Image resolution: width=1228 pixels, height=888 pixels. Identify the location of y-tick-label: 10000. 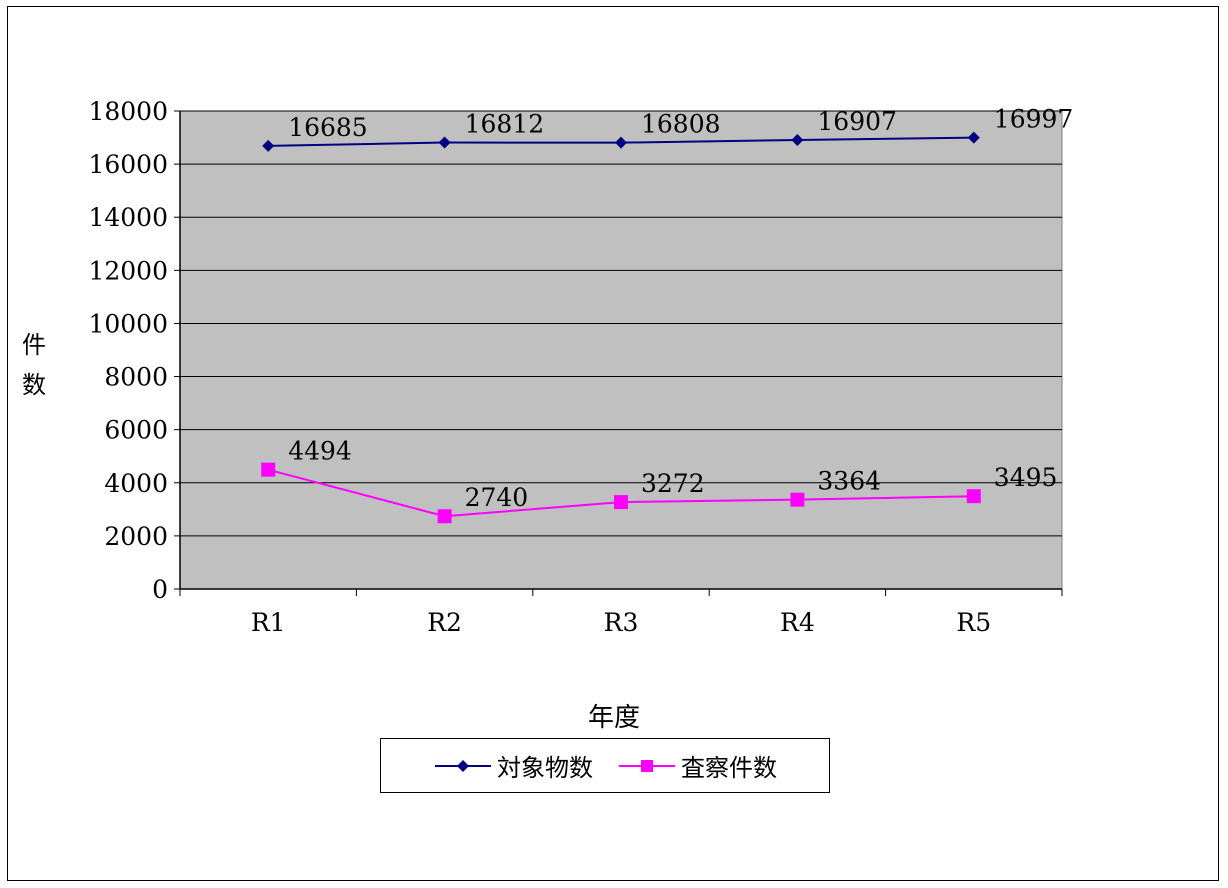
(128, 323).